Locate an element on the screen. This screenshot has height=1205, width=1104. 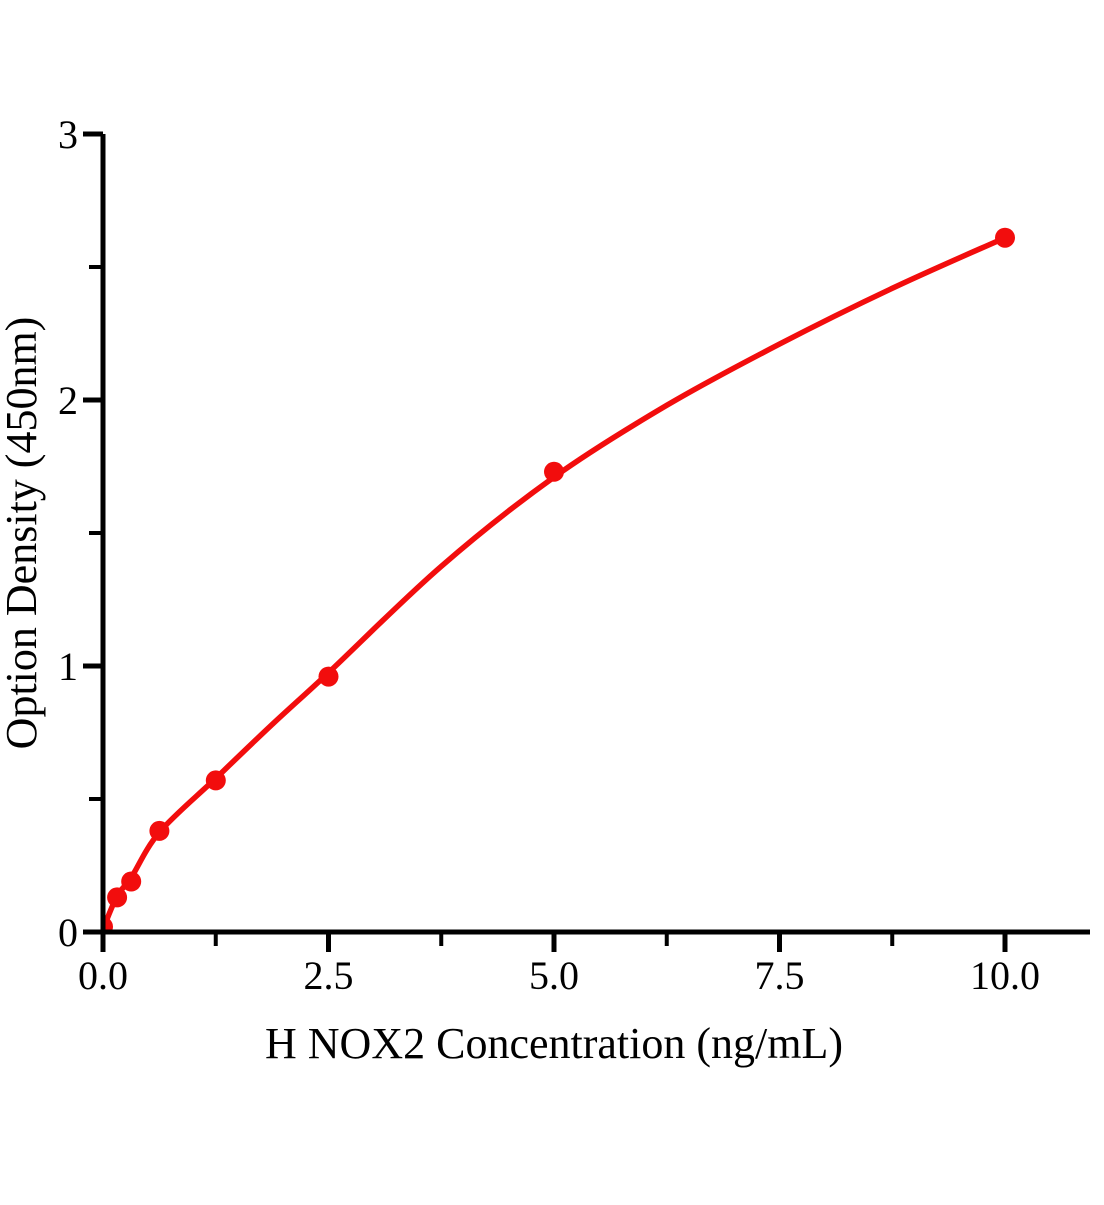
x-tick-label: 7.5 is located at coordinates (780, 975).